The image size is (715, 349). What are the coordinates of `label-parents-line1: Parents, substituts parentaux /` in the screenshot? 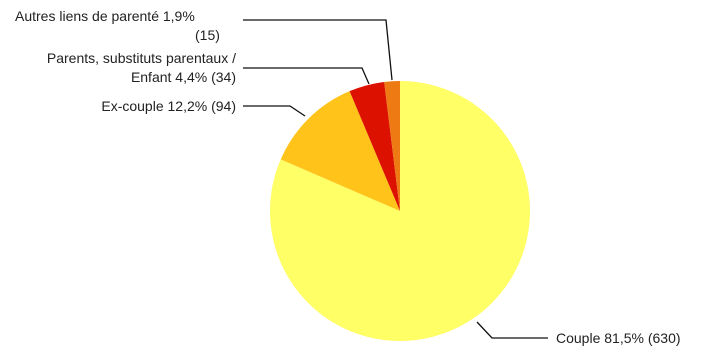 It's located at (141, 58).